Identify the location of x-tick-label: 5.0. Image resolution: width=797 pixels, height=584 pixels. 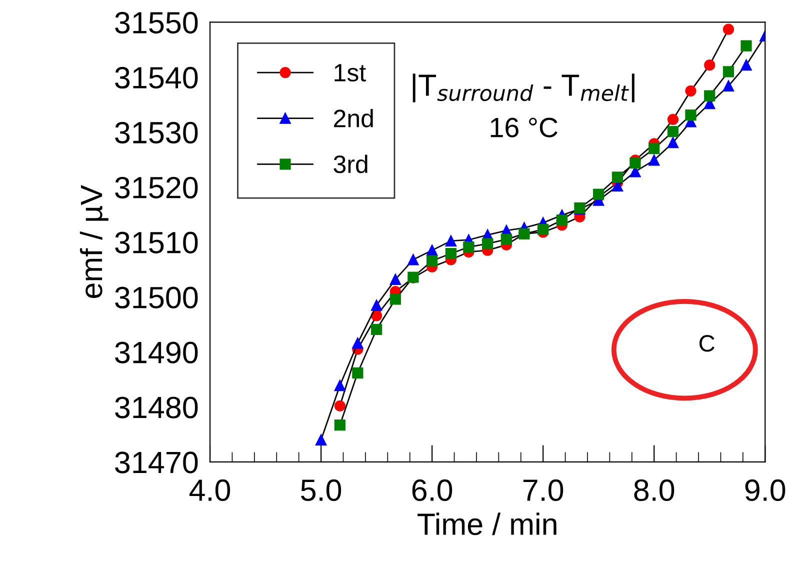
(321, 490).